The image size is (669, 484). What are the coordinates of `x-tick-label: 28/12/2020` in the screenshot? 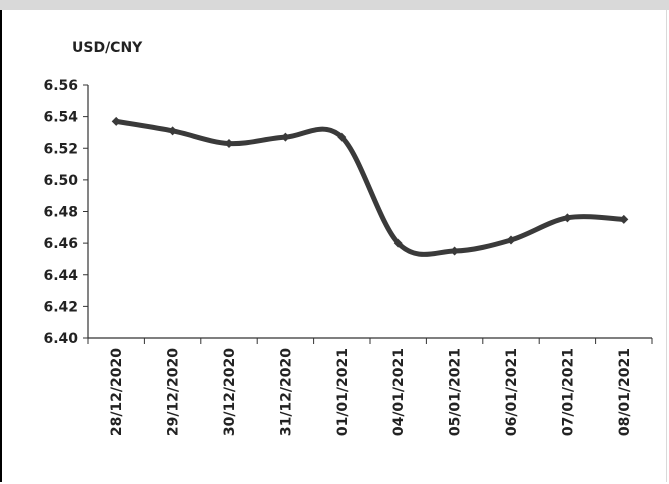 It's located at (117, 392).